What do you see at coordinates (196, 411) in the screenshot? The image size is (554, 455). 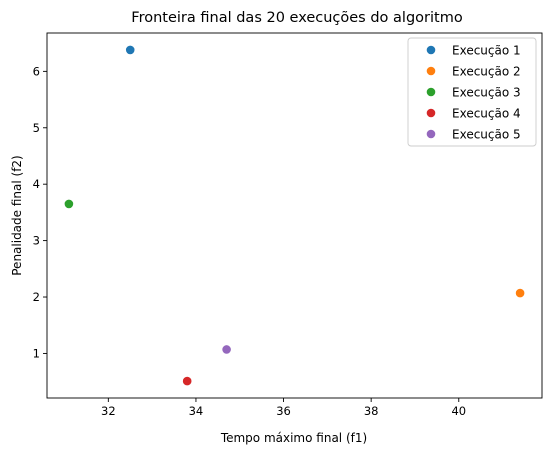 I see `x-tick-label: 34` at bounding box center [196, 411].